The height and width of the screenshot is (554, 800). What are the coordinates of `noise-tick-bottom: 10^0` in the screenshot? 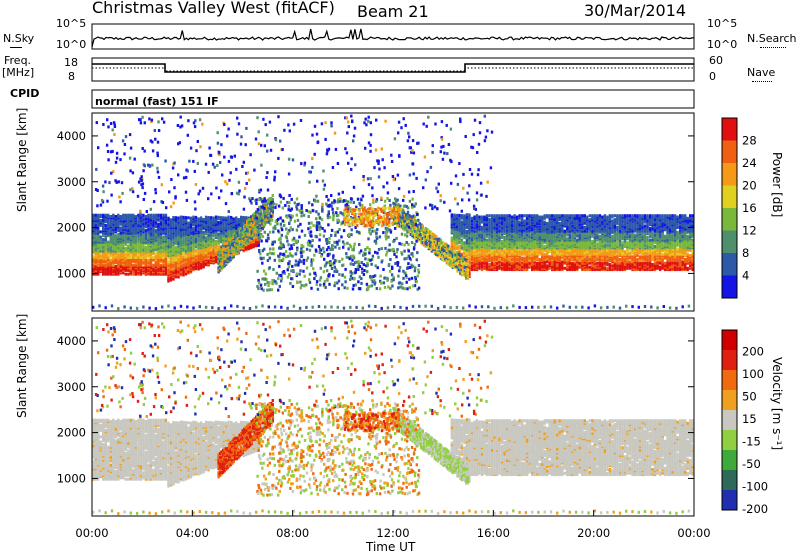 It's located at (71, 44).